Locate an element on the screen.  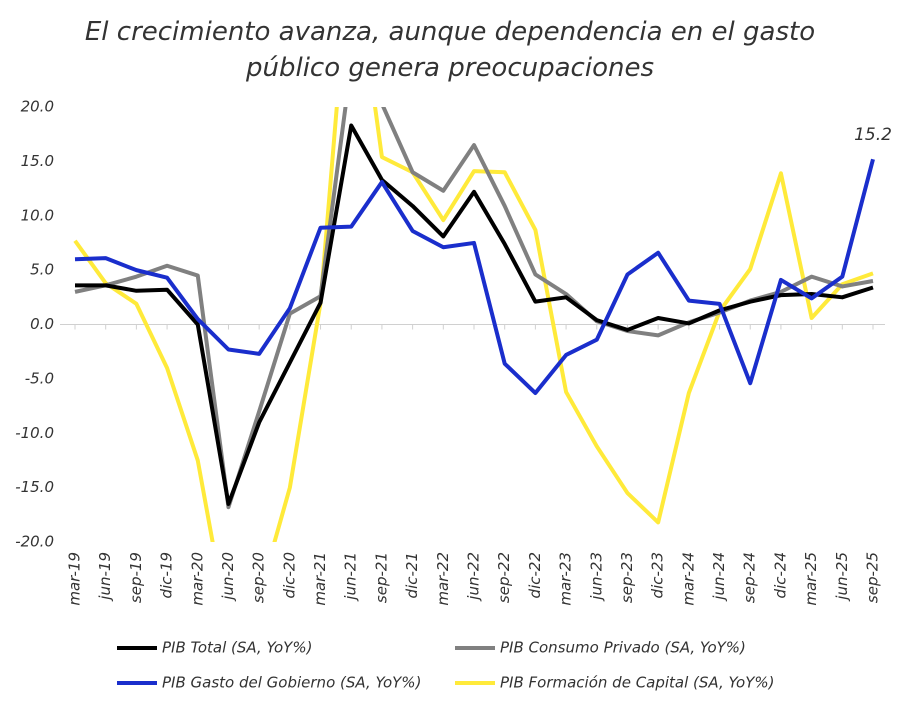
legend-label: PIB Formación de Capital (SA, YoY%) is located at coordinates (637, 683).